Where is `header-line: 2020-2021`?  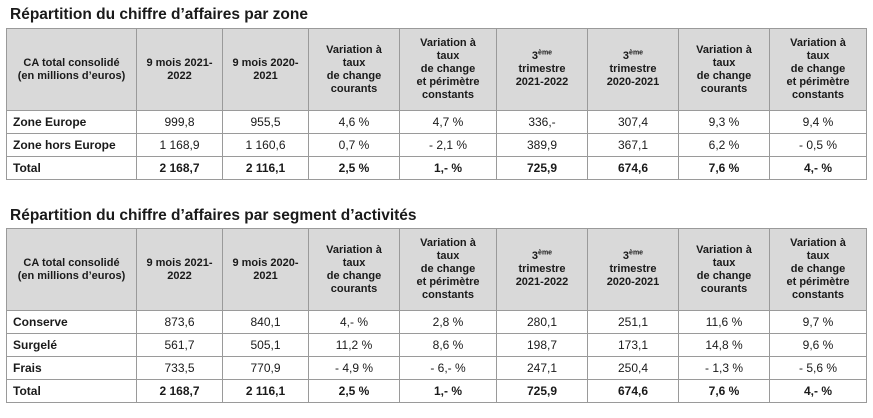
header-line: 2020-2021 is located at coordinates (633, 82).